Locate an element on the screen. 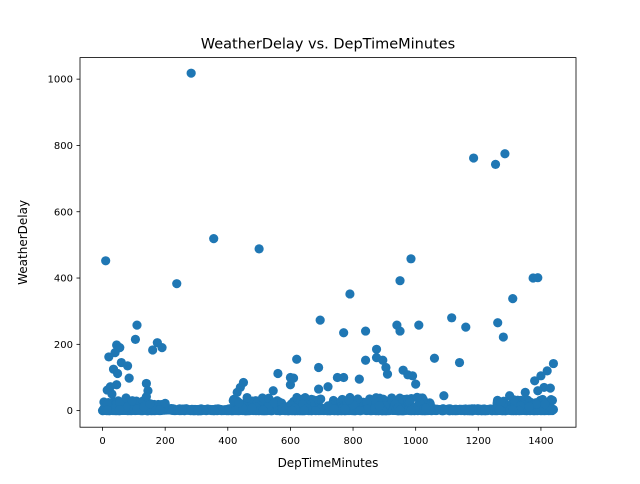  x-tick-label: 400 is located at coordinates (227, 441).